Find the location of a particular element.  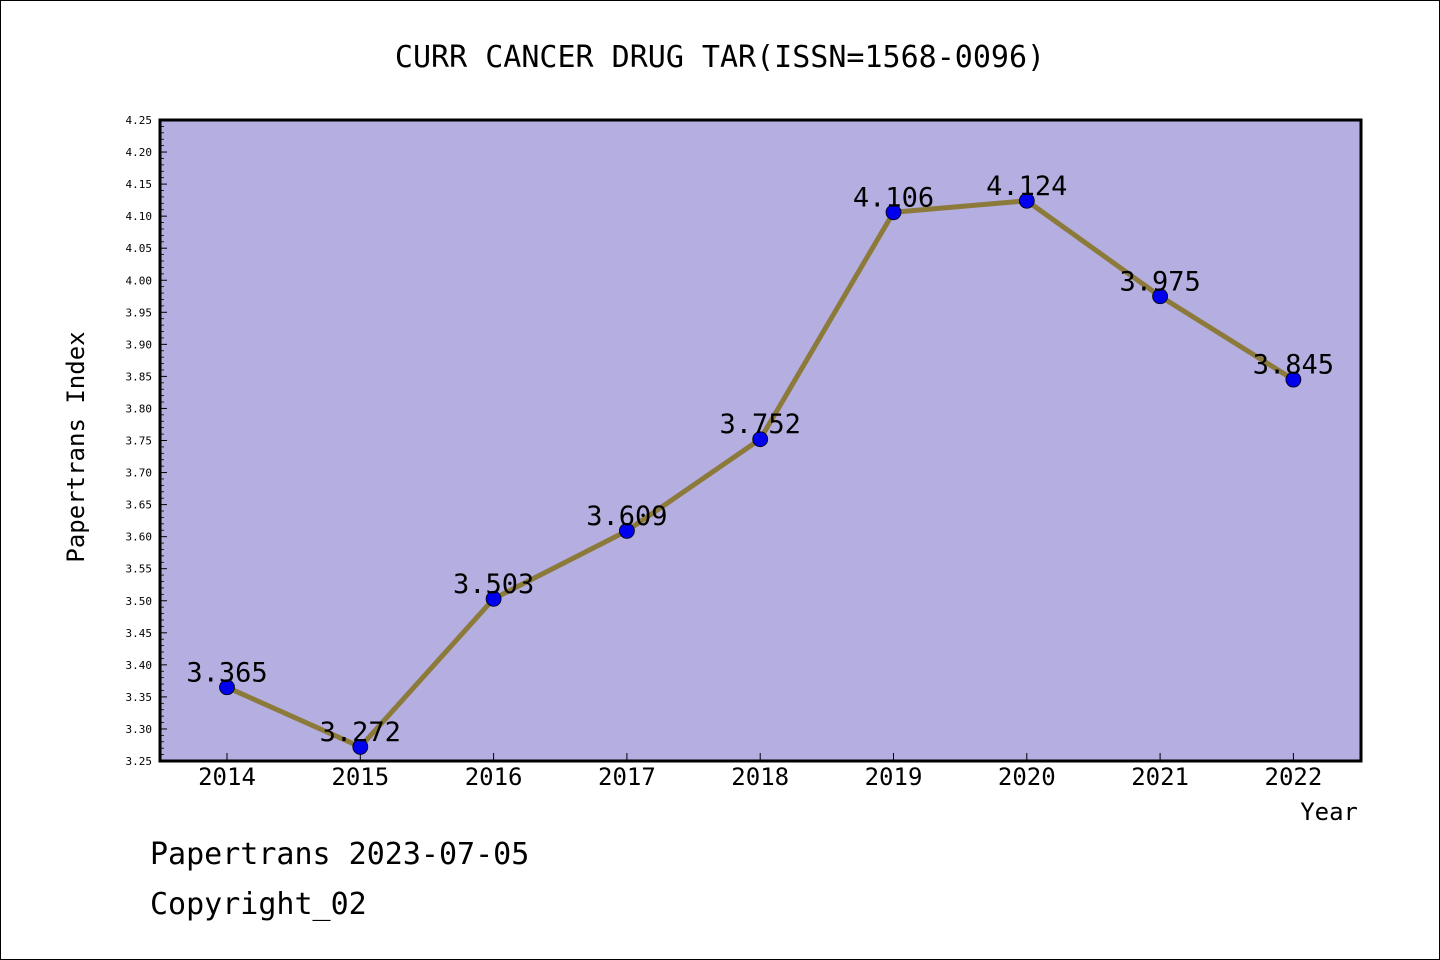

x-tick-label: 2016 is located at coordinates (494, 777).